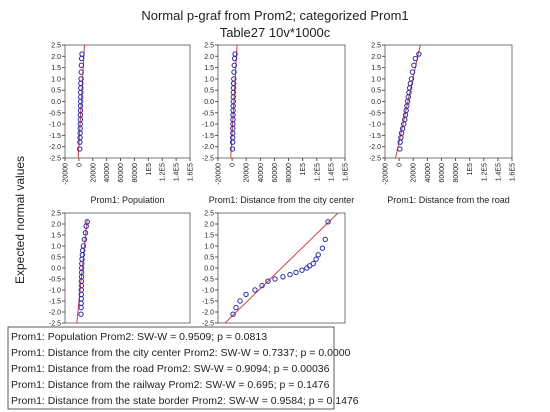  I want to click on panel-title: Prom1: Distance from the city center, so click(282, 200).